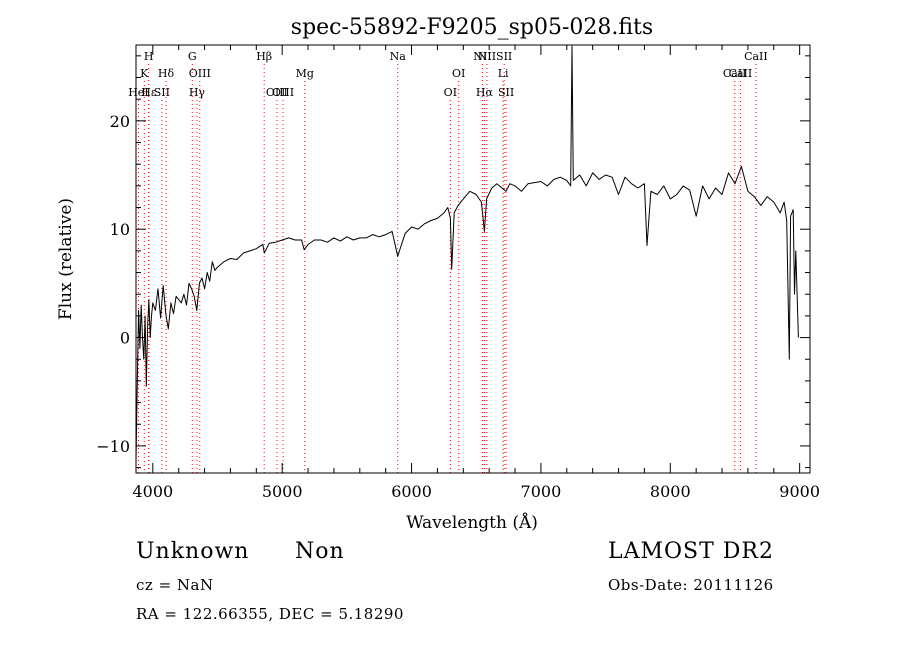  What do you see at coordinates (197, 92) in the screenshot?
I see `line-label: Hγ` at bounding box center [197, 92].